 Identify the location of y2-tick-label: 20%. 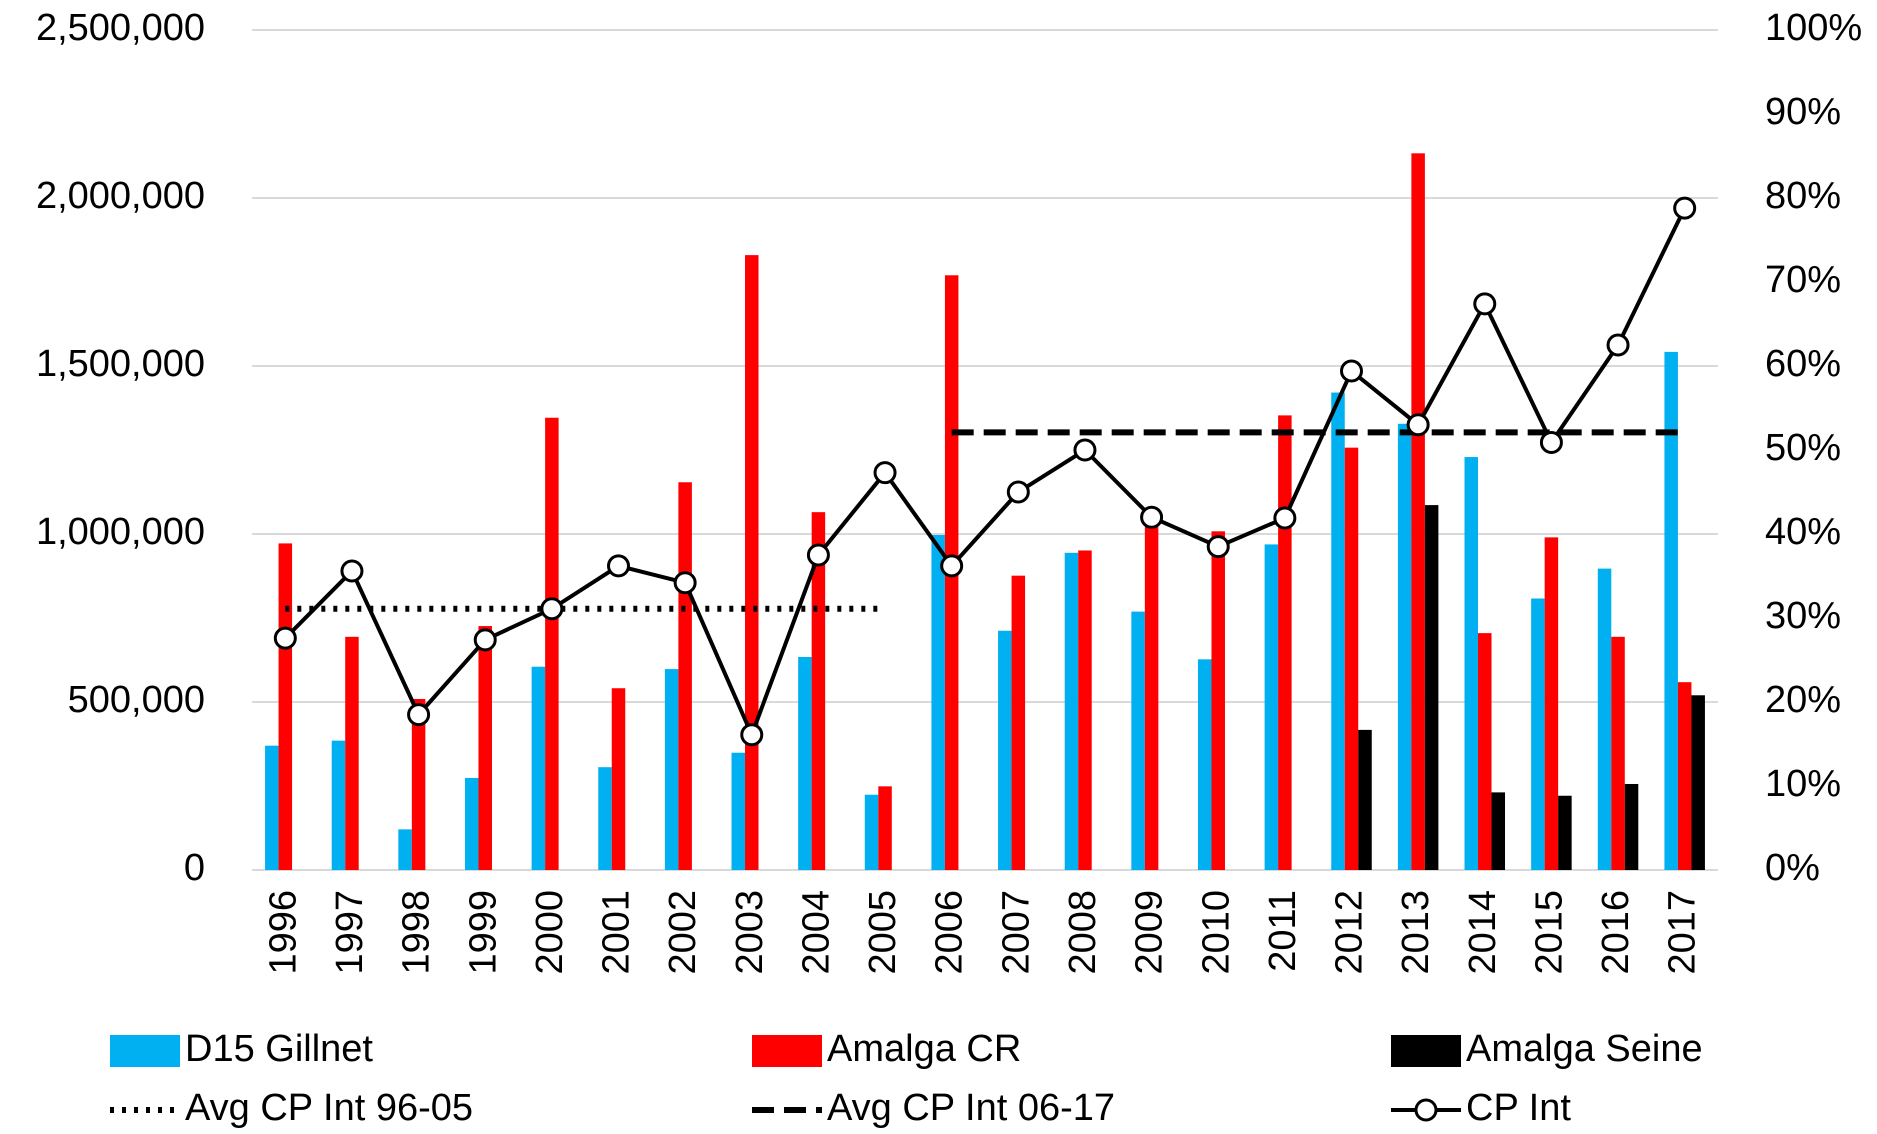
(1803, 700).